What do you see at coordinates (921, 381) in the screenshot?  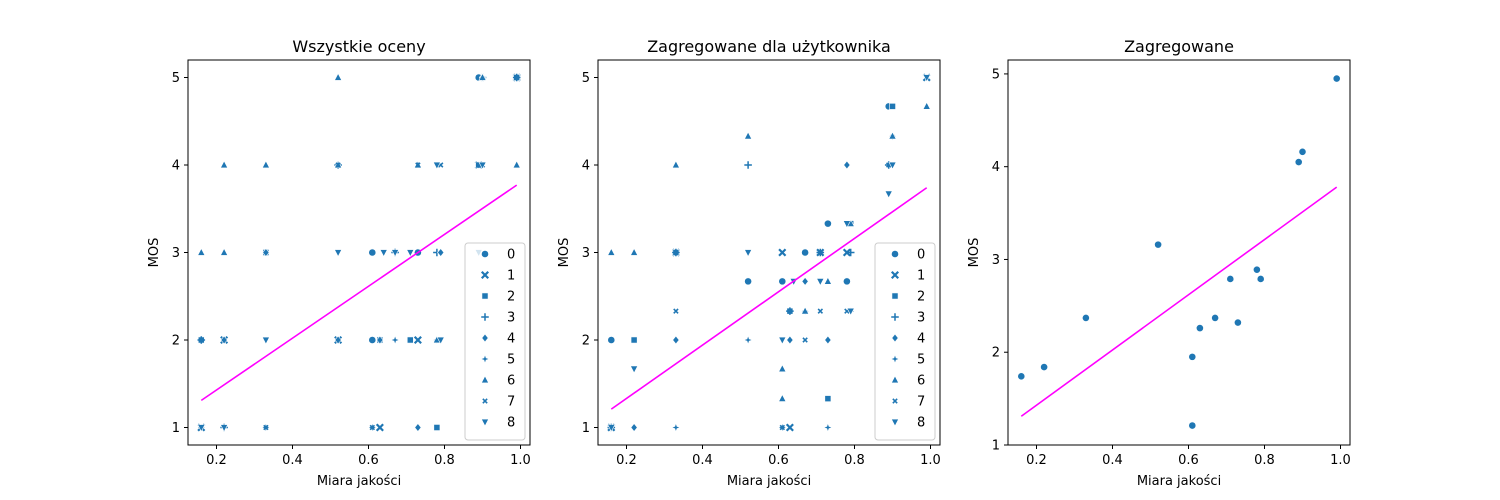 I see `legend-label: 6` at bounding box center [921, 381].